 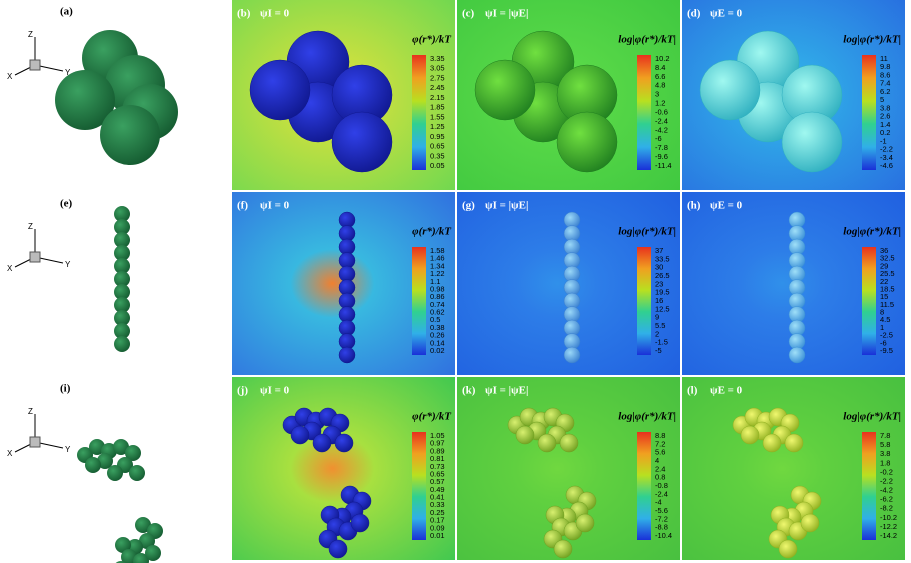 What do you see at coordinates (726, 391) in the screenshot?
I see `panel-title: ψE = 0` at bounding box center [726, 391].